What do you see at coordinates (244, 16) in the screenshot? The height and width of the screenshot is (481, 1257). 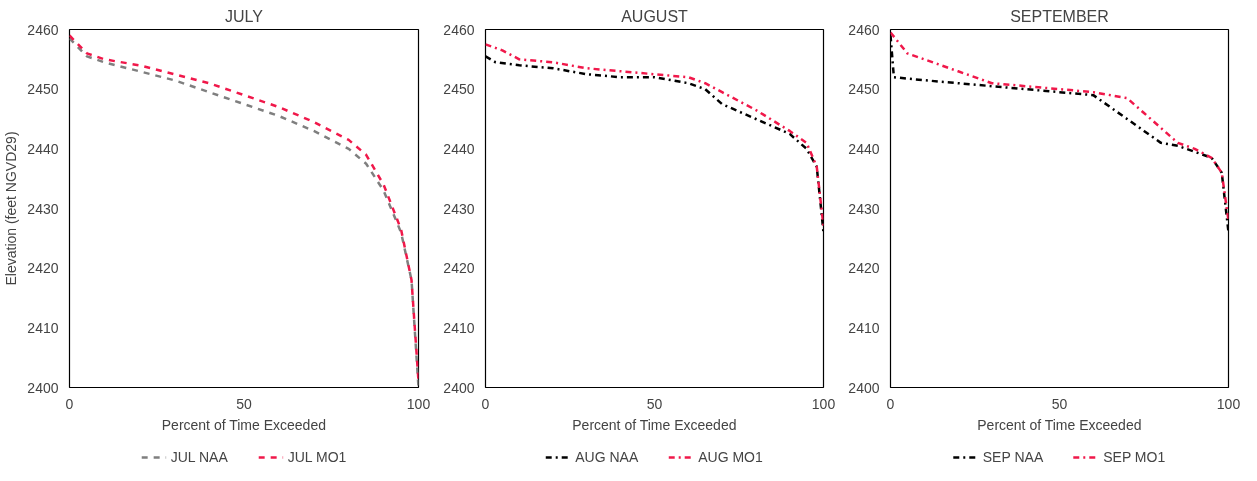 I see `chart-title: JULY` at bounding box center [244, 16].